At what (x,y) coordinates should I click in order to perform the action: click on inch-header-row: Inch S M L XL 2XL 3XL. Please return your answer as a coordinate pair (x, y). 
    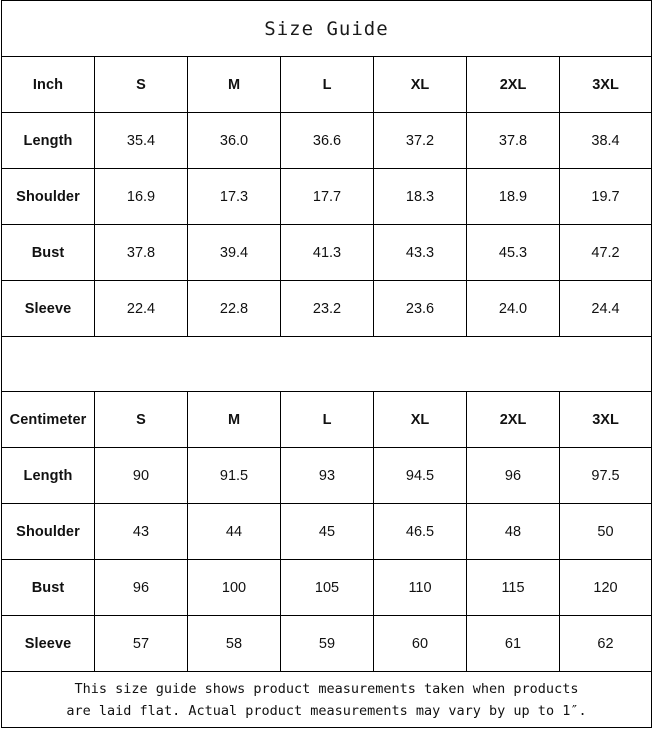
    Looking at the image, I should click on (326, 85).